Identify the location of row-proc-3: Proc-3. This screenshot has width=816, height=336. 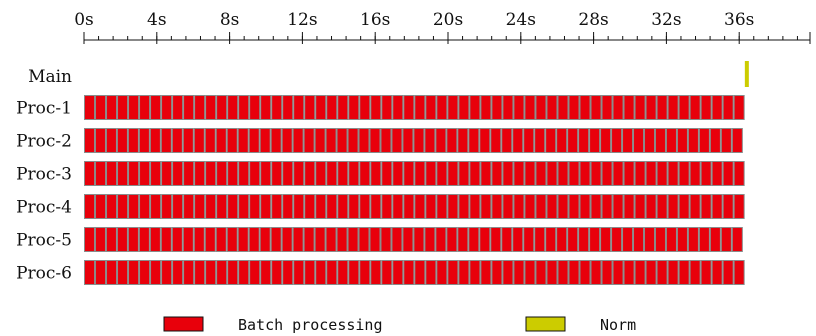
(380, 173).